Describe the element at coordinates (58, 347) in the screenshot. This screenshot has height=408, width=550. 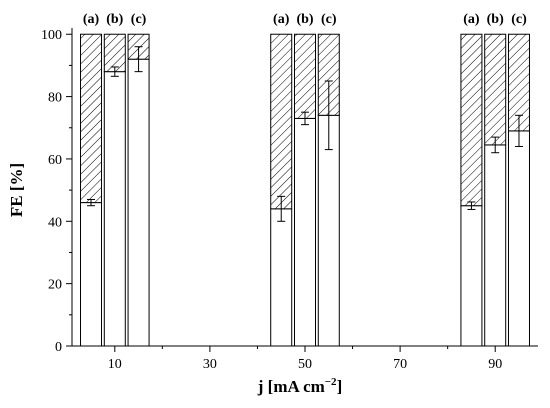
I see `y-tick-label-0: 0` at that location.